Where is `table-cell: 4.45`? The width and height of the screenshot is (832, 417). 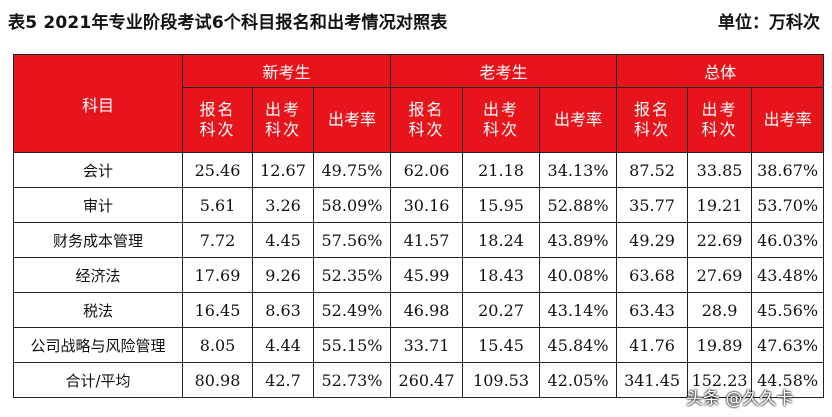 table-cell: 4.45 is located at coordinates (283, 240).